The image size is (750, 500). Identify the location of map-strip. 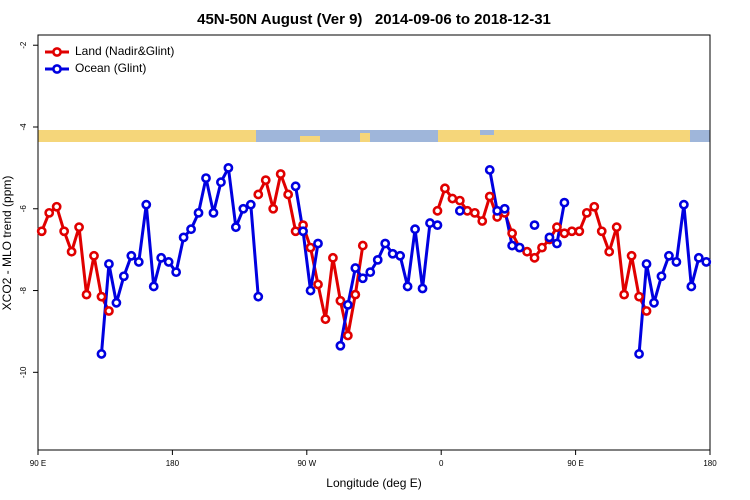
(374, 136).